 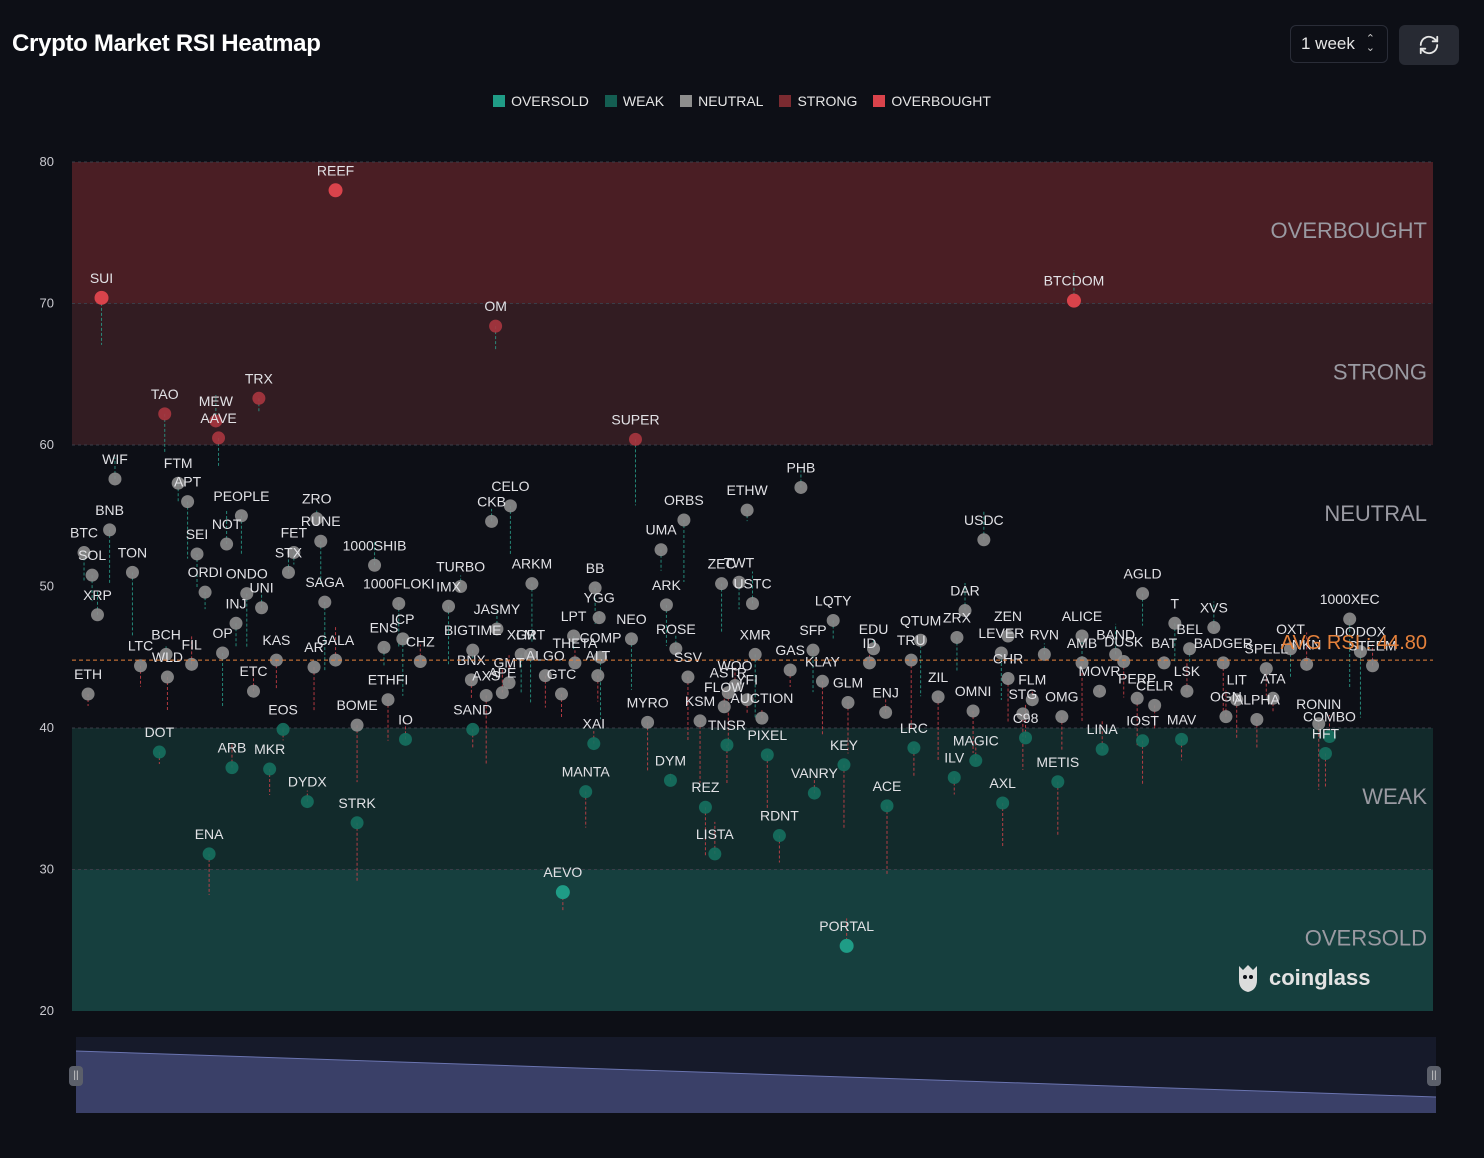 What do you see at coordinates (1434, 1076) in the screenshot?
I see `range-slider-right-handle: ||` at bounding box center [1434, 1076].